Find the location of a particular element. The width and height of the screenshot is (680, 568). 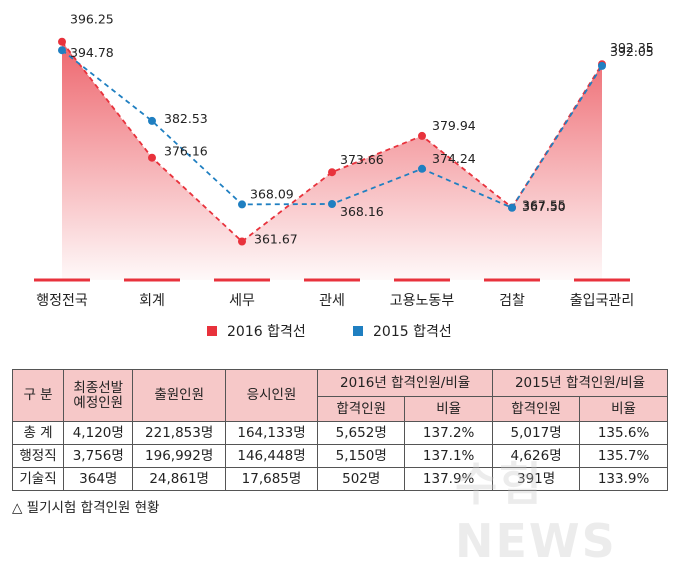

data-label-2015: 392.05 is located at coordinates (632, 51).